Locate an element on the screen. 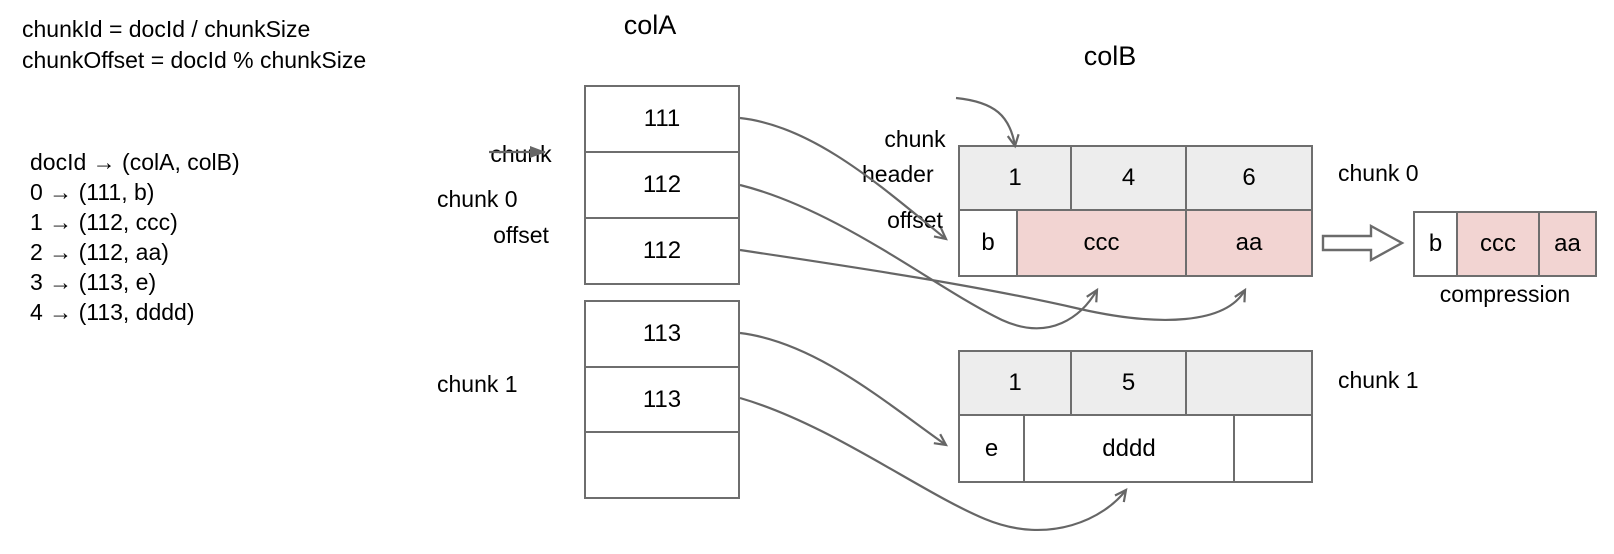 Image resolution: width=1614 pixels, height=554 pixels. colA-cell: 111 is located at coordinates (662, 120).